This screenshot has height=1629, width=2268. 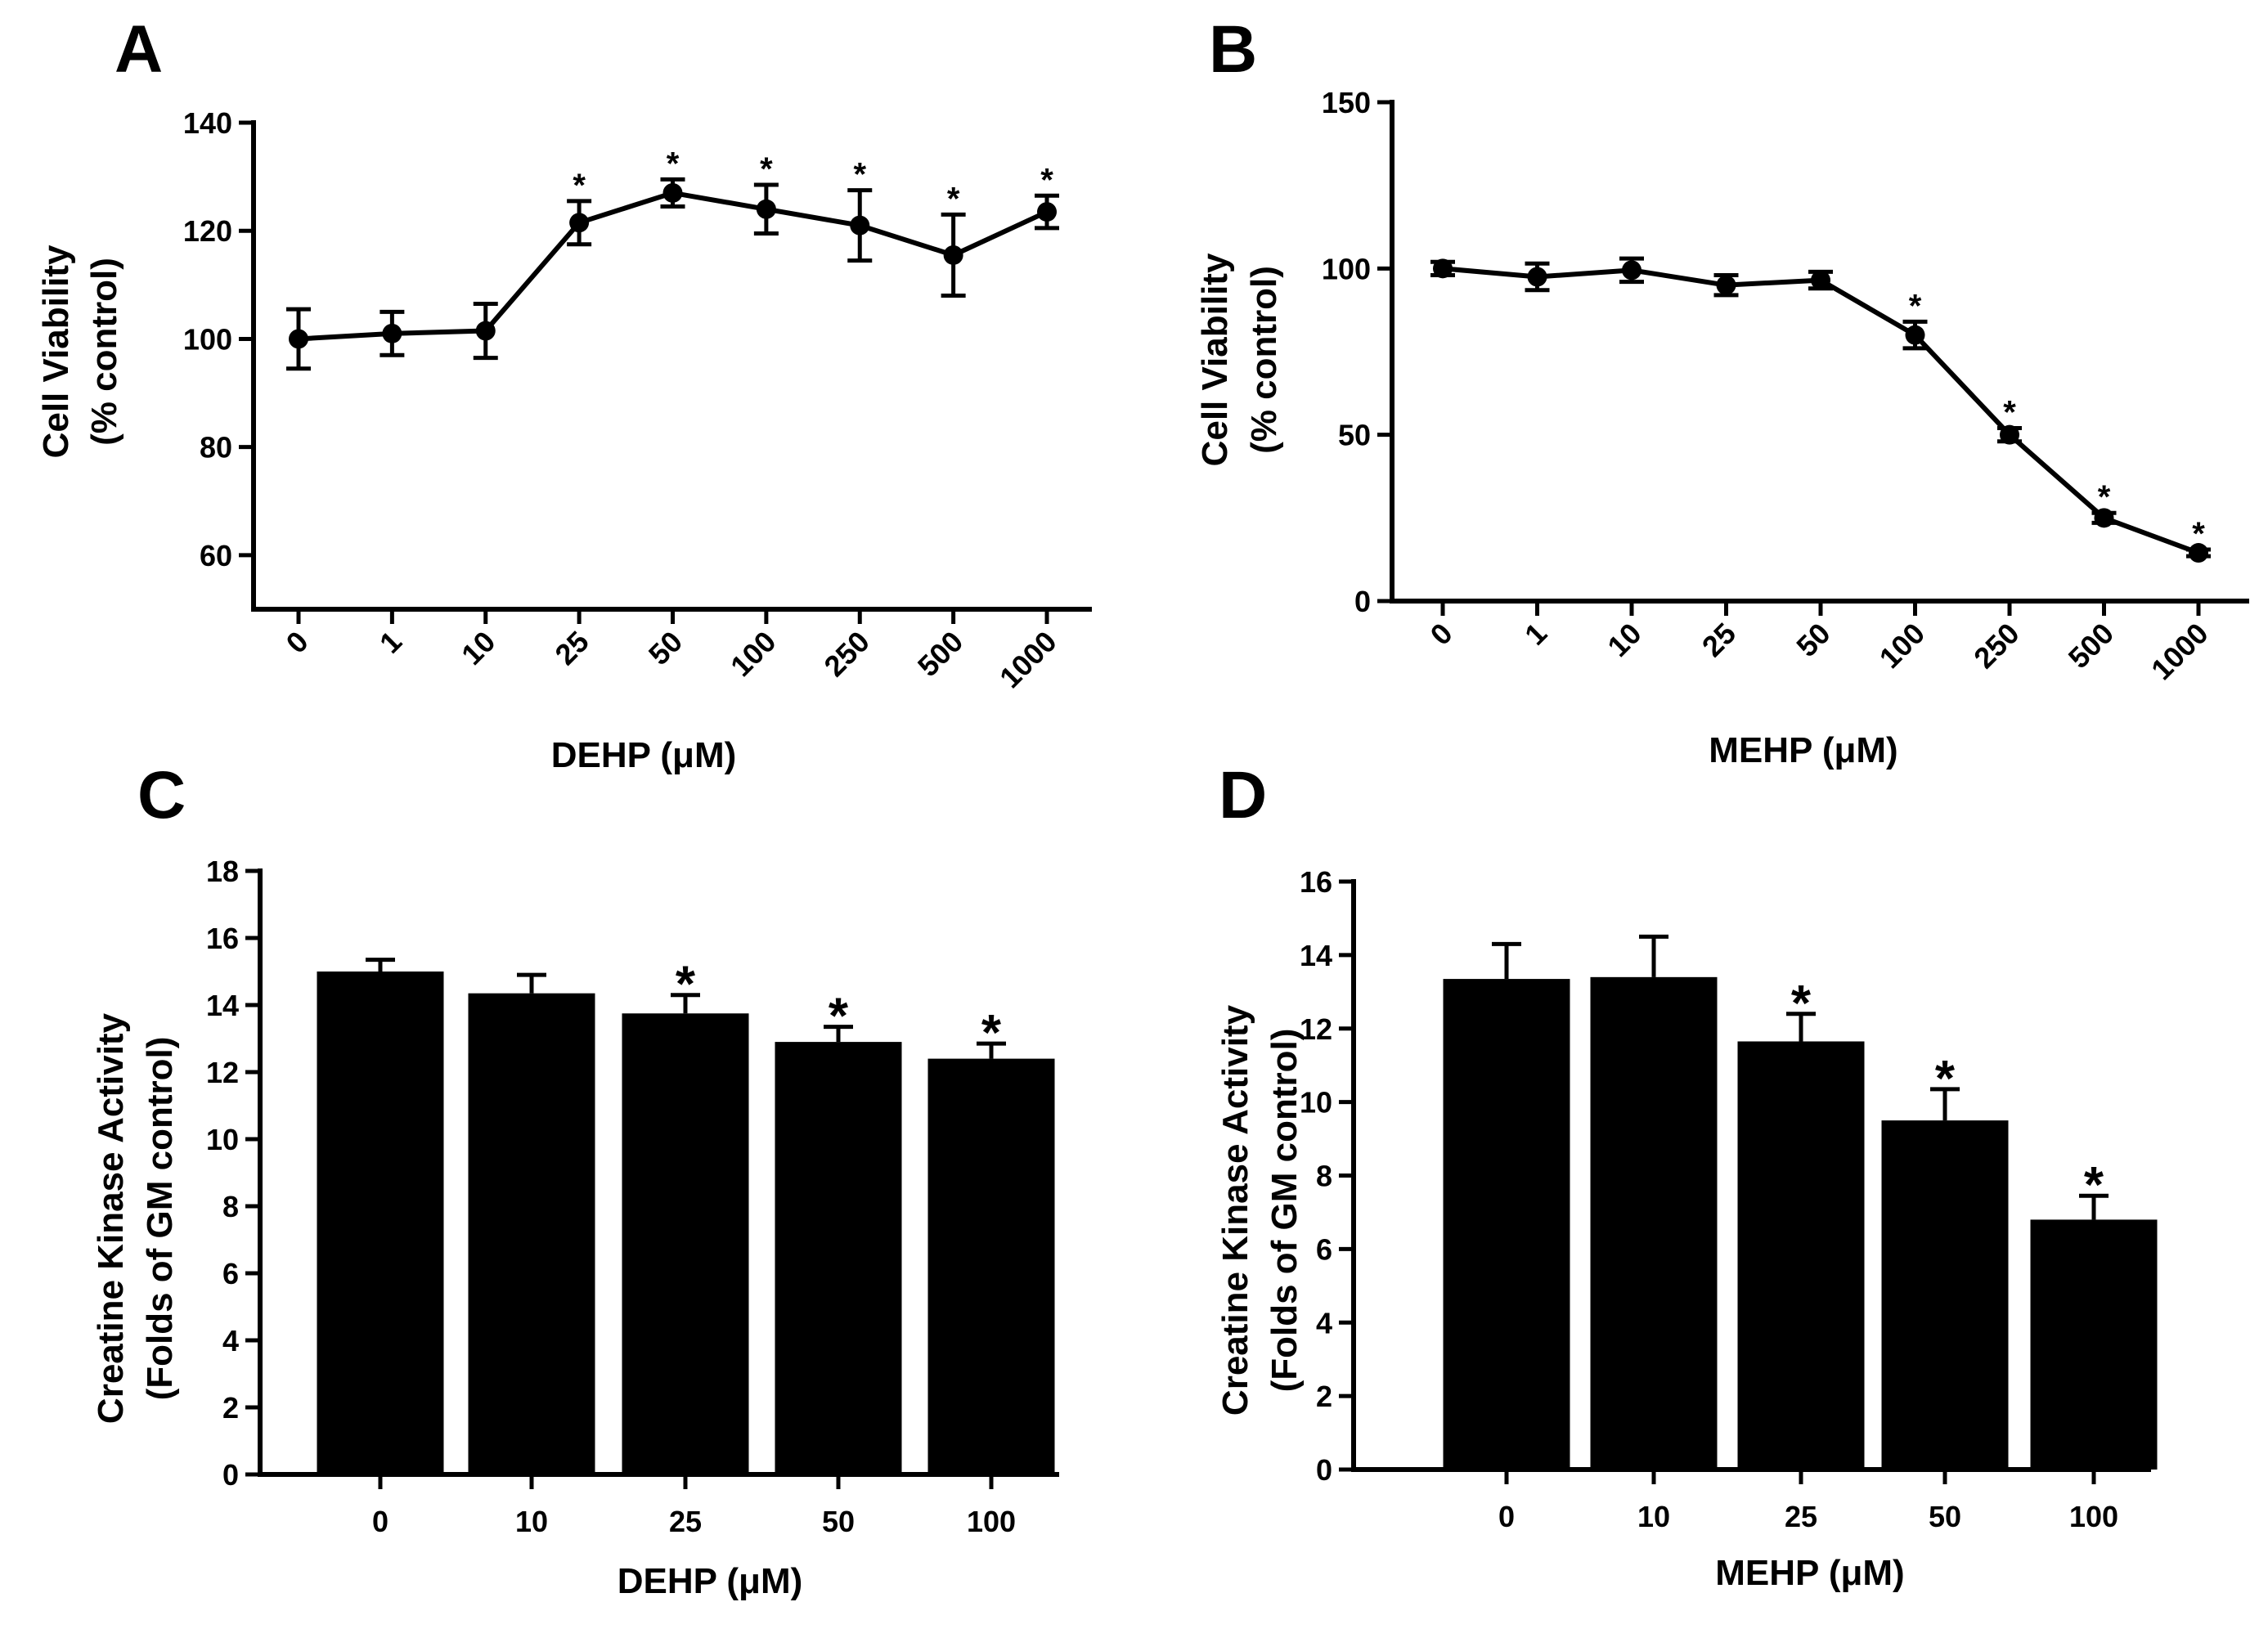 I want to click on y-tick-label-a: 100, so click(x=207, y=339).